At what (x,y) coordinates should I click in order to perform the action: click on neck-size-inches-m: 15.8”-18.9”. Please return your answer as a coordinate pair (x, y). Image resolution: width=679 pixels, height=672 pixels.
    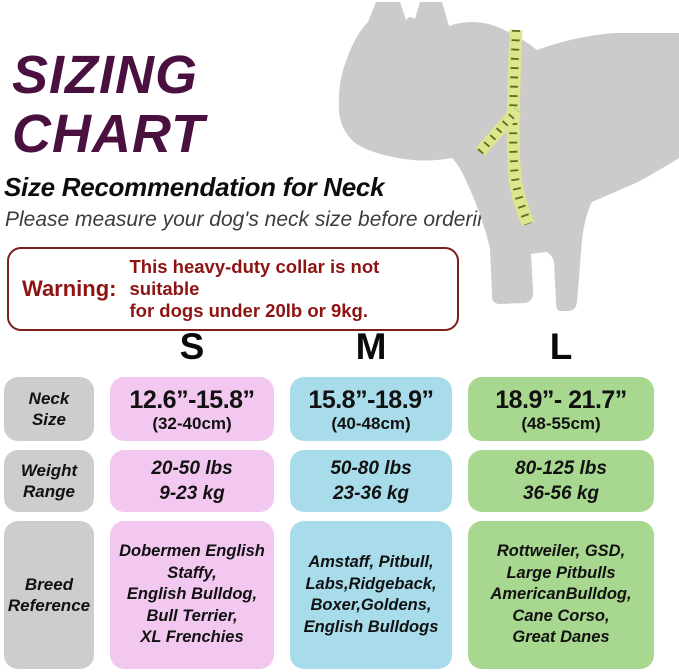
    Looking at the image, I should click on (371, 399).